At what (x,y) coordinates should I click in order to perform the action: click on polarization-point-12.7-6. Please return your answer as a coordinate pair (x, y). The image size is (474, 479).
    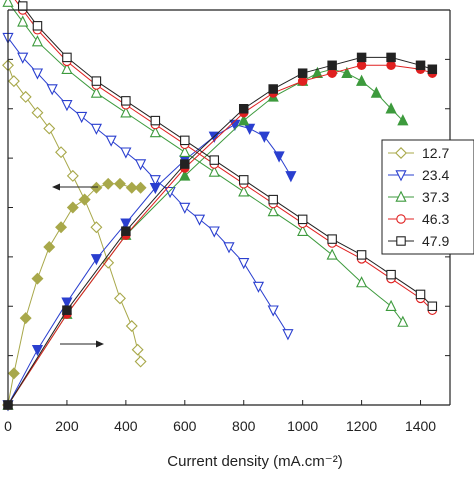
    Looking at the image, I should click on (72, 175).